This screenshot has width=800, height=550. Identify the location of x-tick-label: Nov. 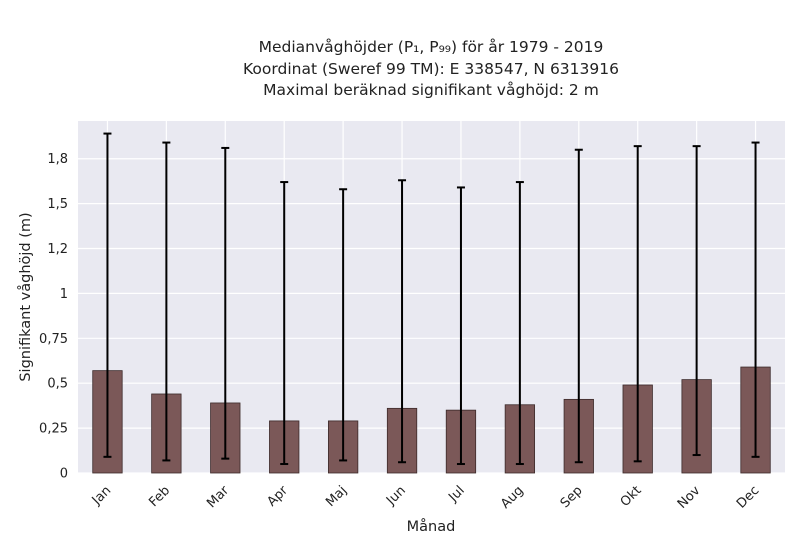
(689, 497).